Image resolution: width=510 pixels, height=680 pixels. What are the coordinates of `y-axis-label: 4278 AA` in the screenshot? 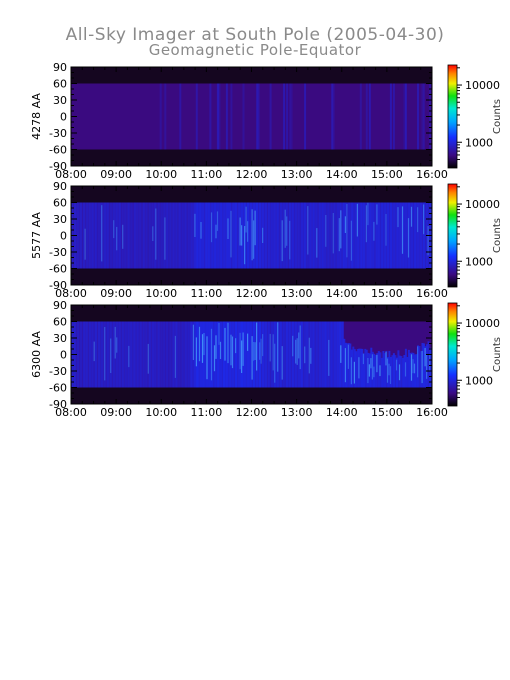 It's located at (36, 116).